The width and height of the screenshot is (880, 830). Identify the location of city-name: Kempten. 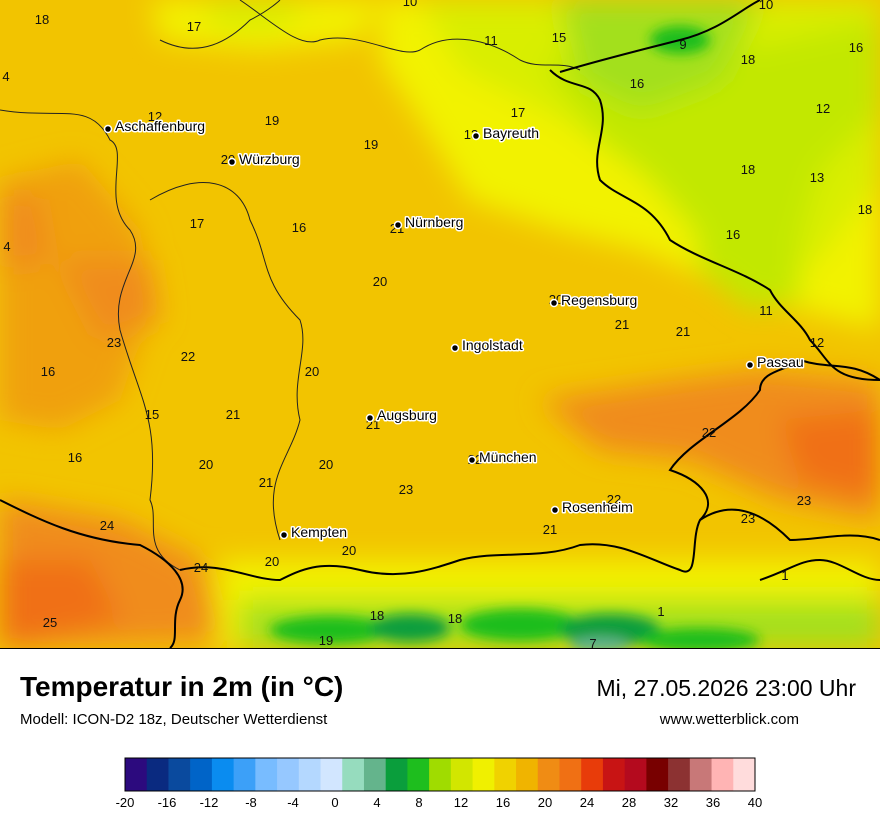
(319, 532).